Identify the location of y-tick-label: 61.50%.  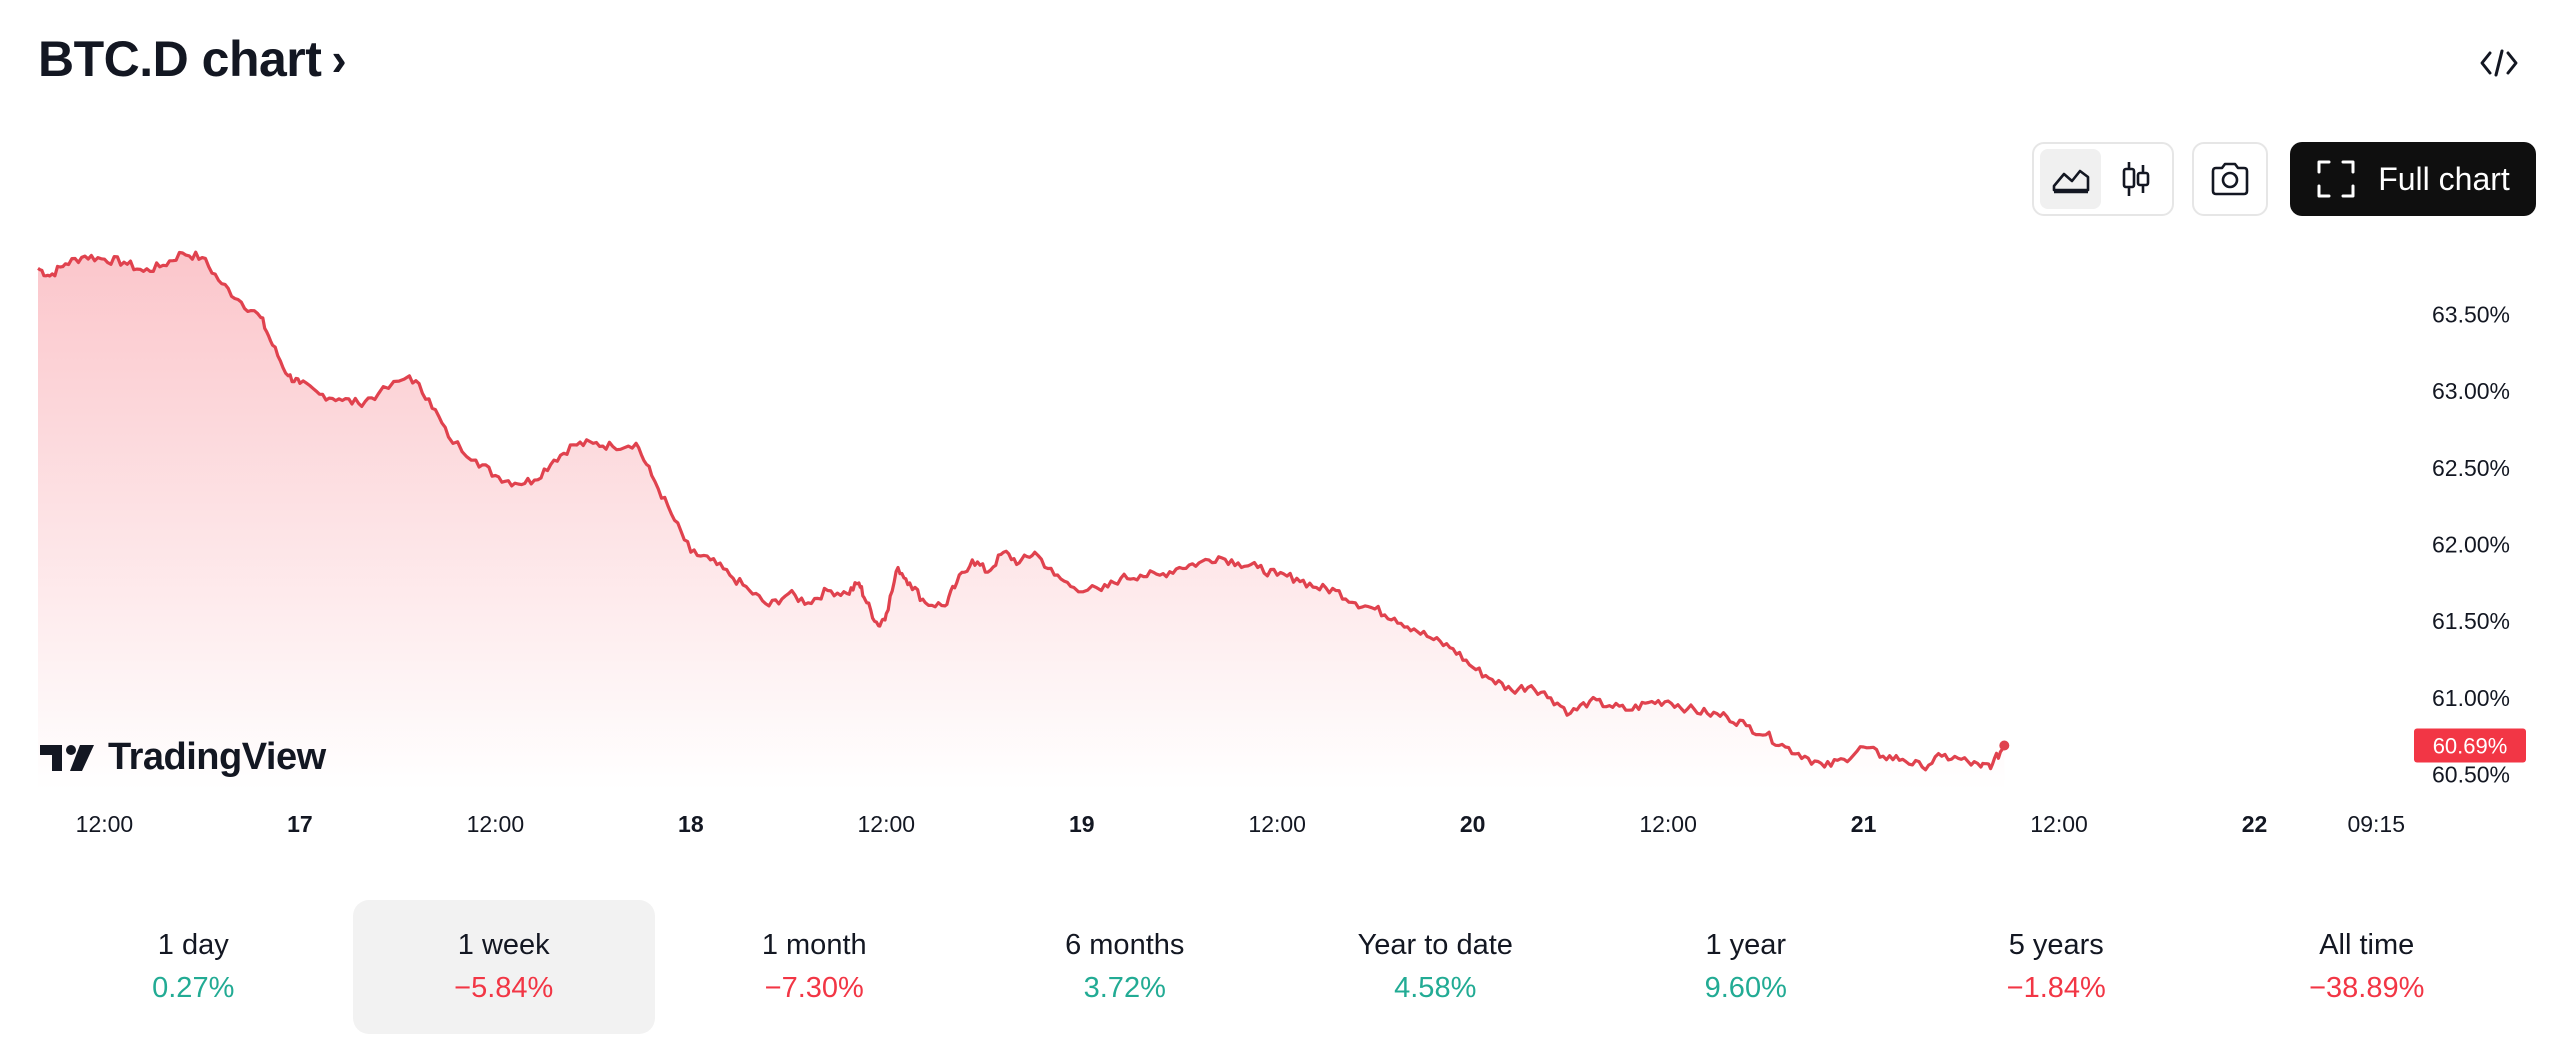
(2471, 621).